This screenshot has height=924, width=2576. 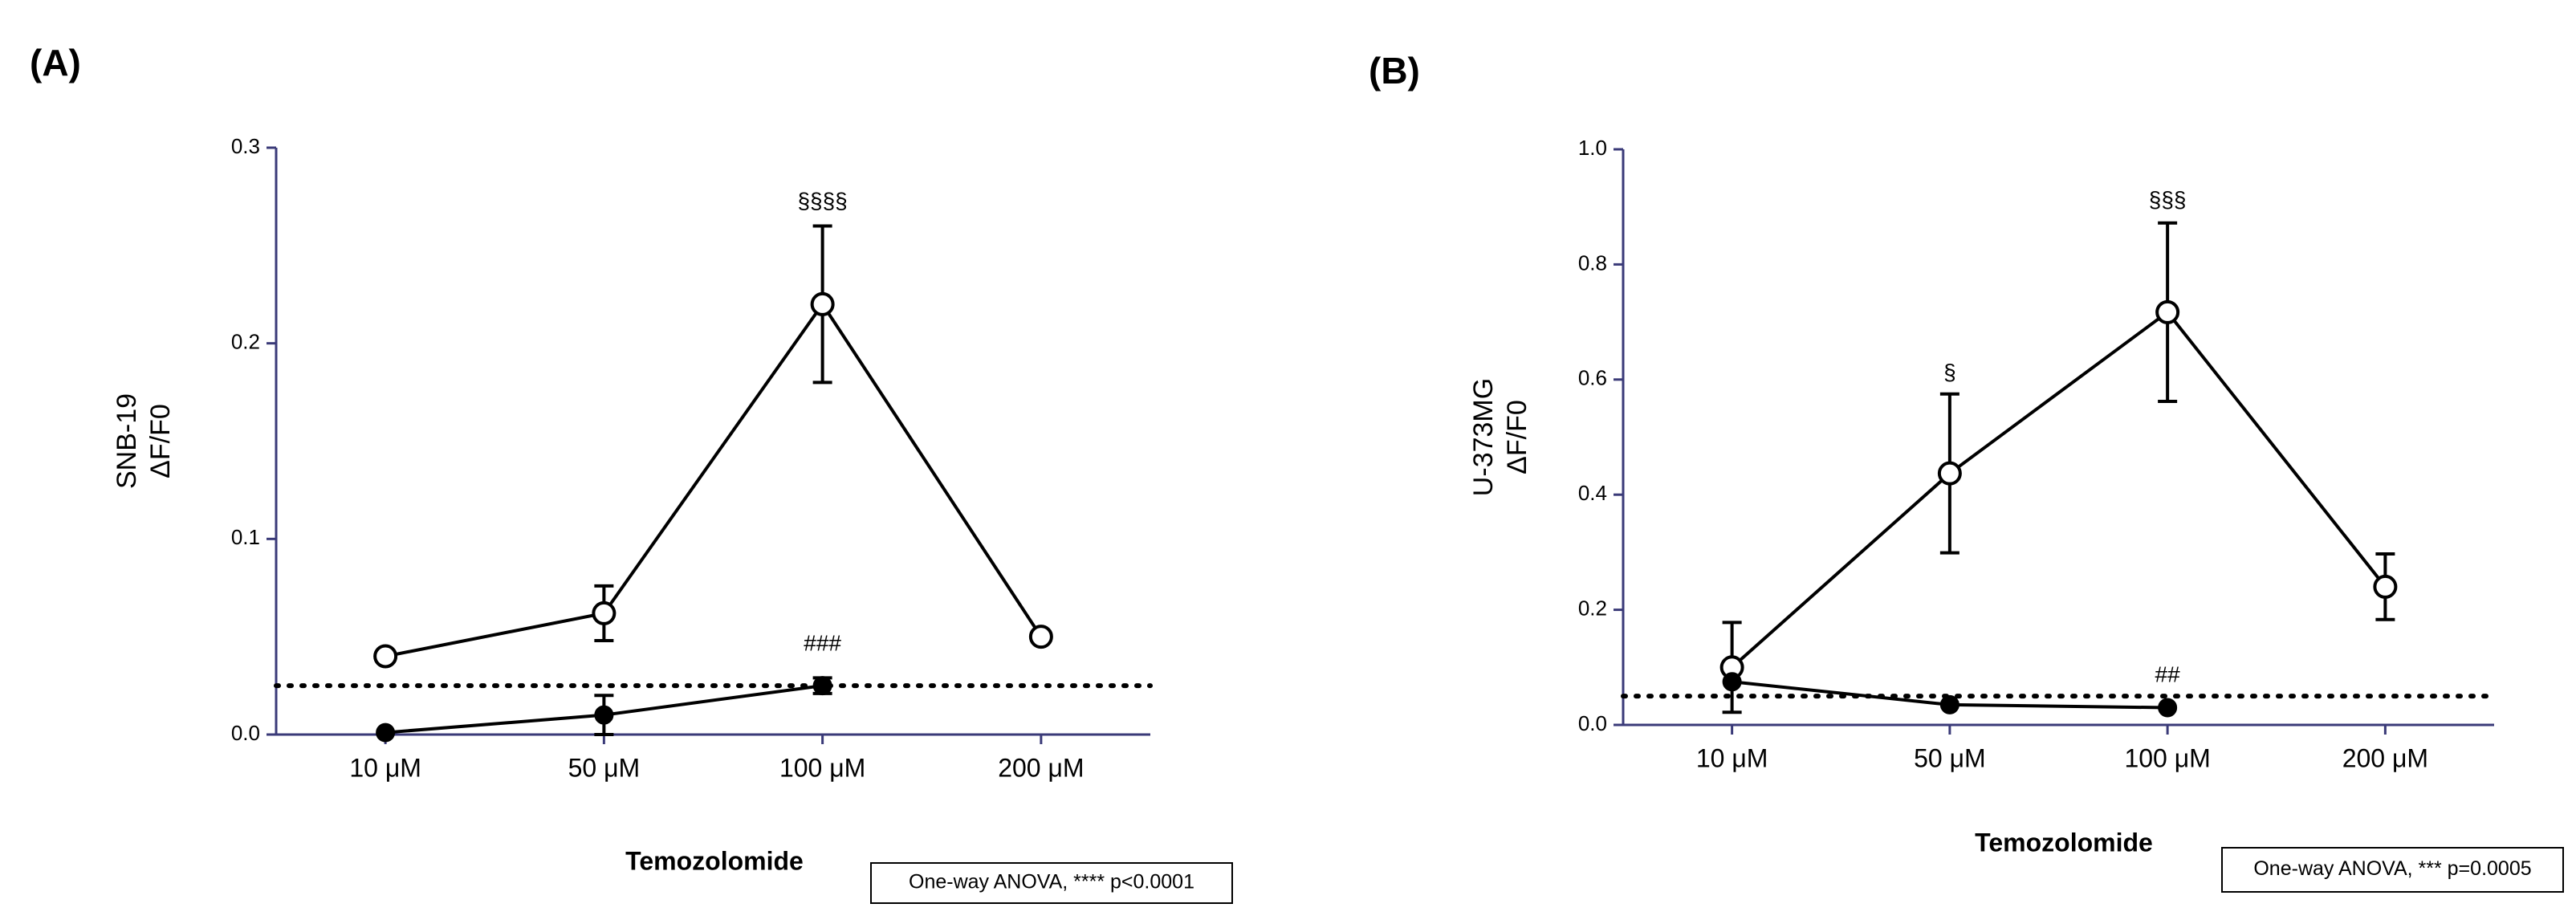 What do you see at coordinates (246, 537) in the screenshot?
I see `y-tick-label: 0.1` at bounding box center [246, 537].